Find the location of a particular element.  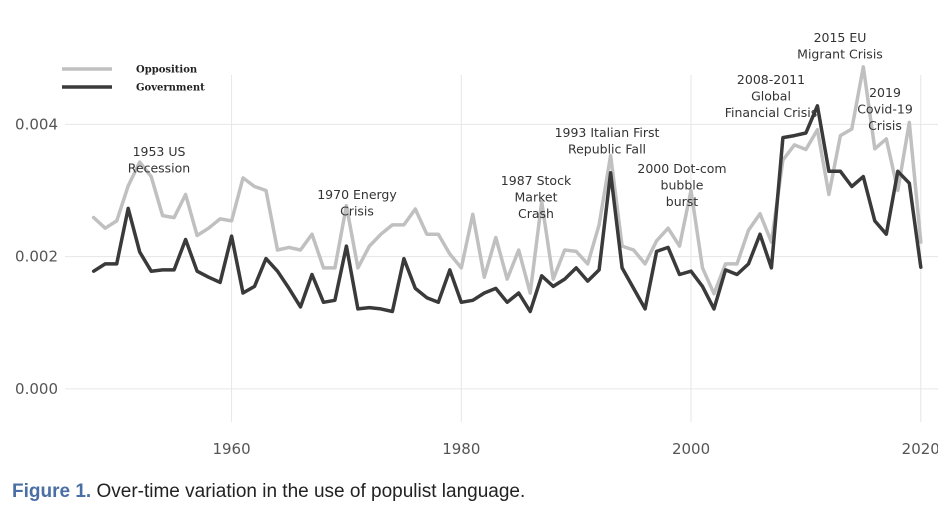

event-annotation-1987: 1987 Stock Market Crash is located at coordinates (536, 197).